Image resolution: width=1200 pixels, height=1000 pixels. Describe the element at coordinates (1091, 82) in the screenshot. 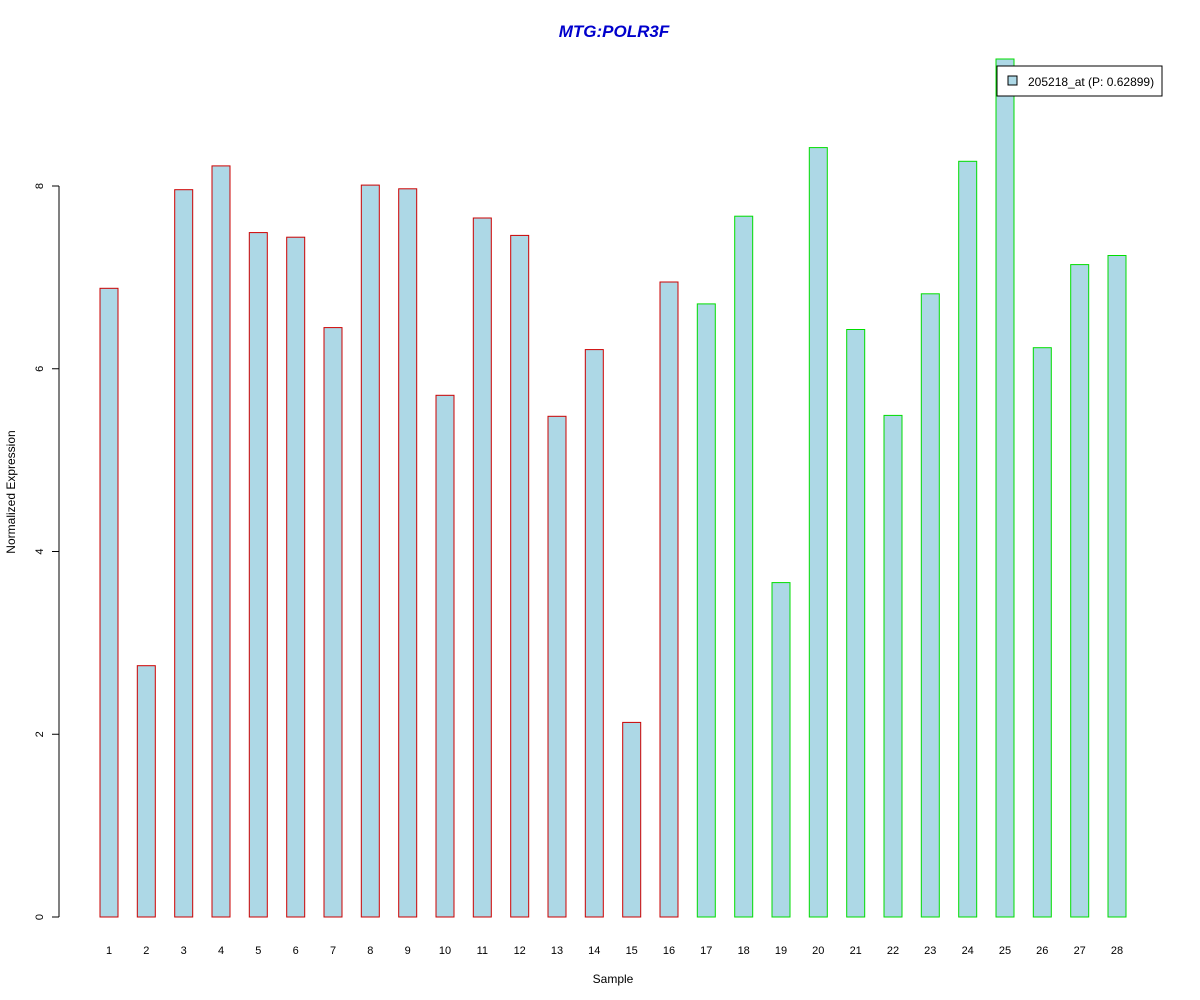

I see `legend-label: 205218_at (P: 0.62899)` at that location.